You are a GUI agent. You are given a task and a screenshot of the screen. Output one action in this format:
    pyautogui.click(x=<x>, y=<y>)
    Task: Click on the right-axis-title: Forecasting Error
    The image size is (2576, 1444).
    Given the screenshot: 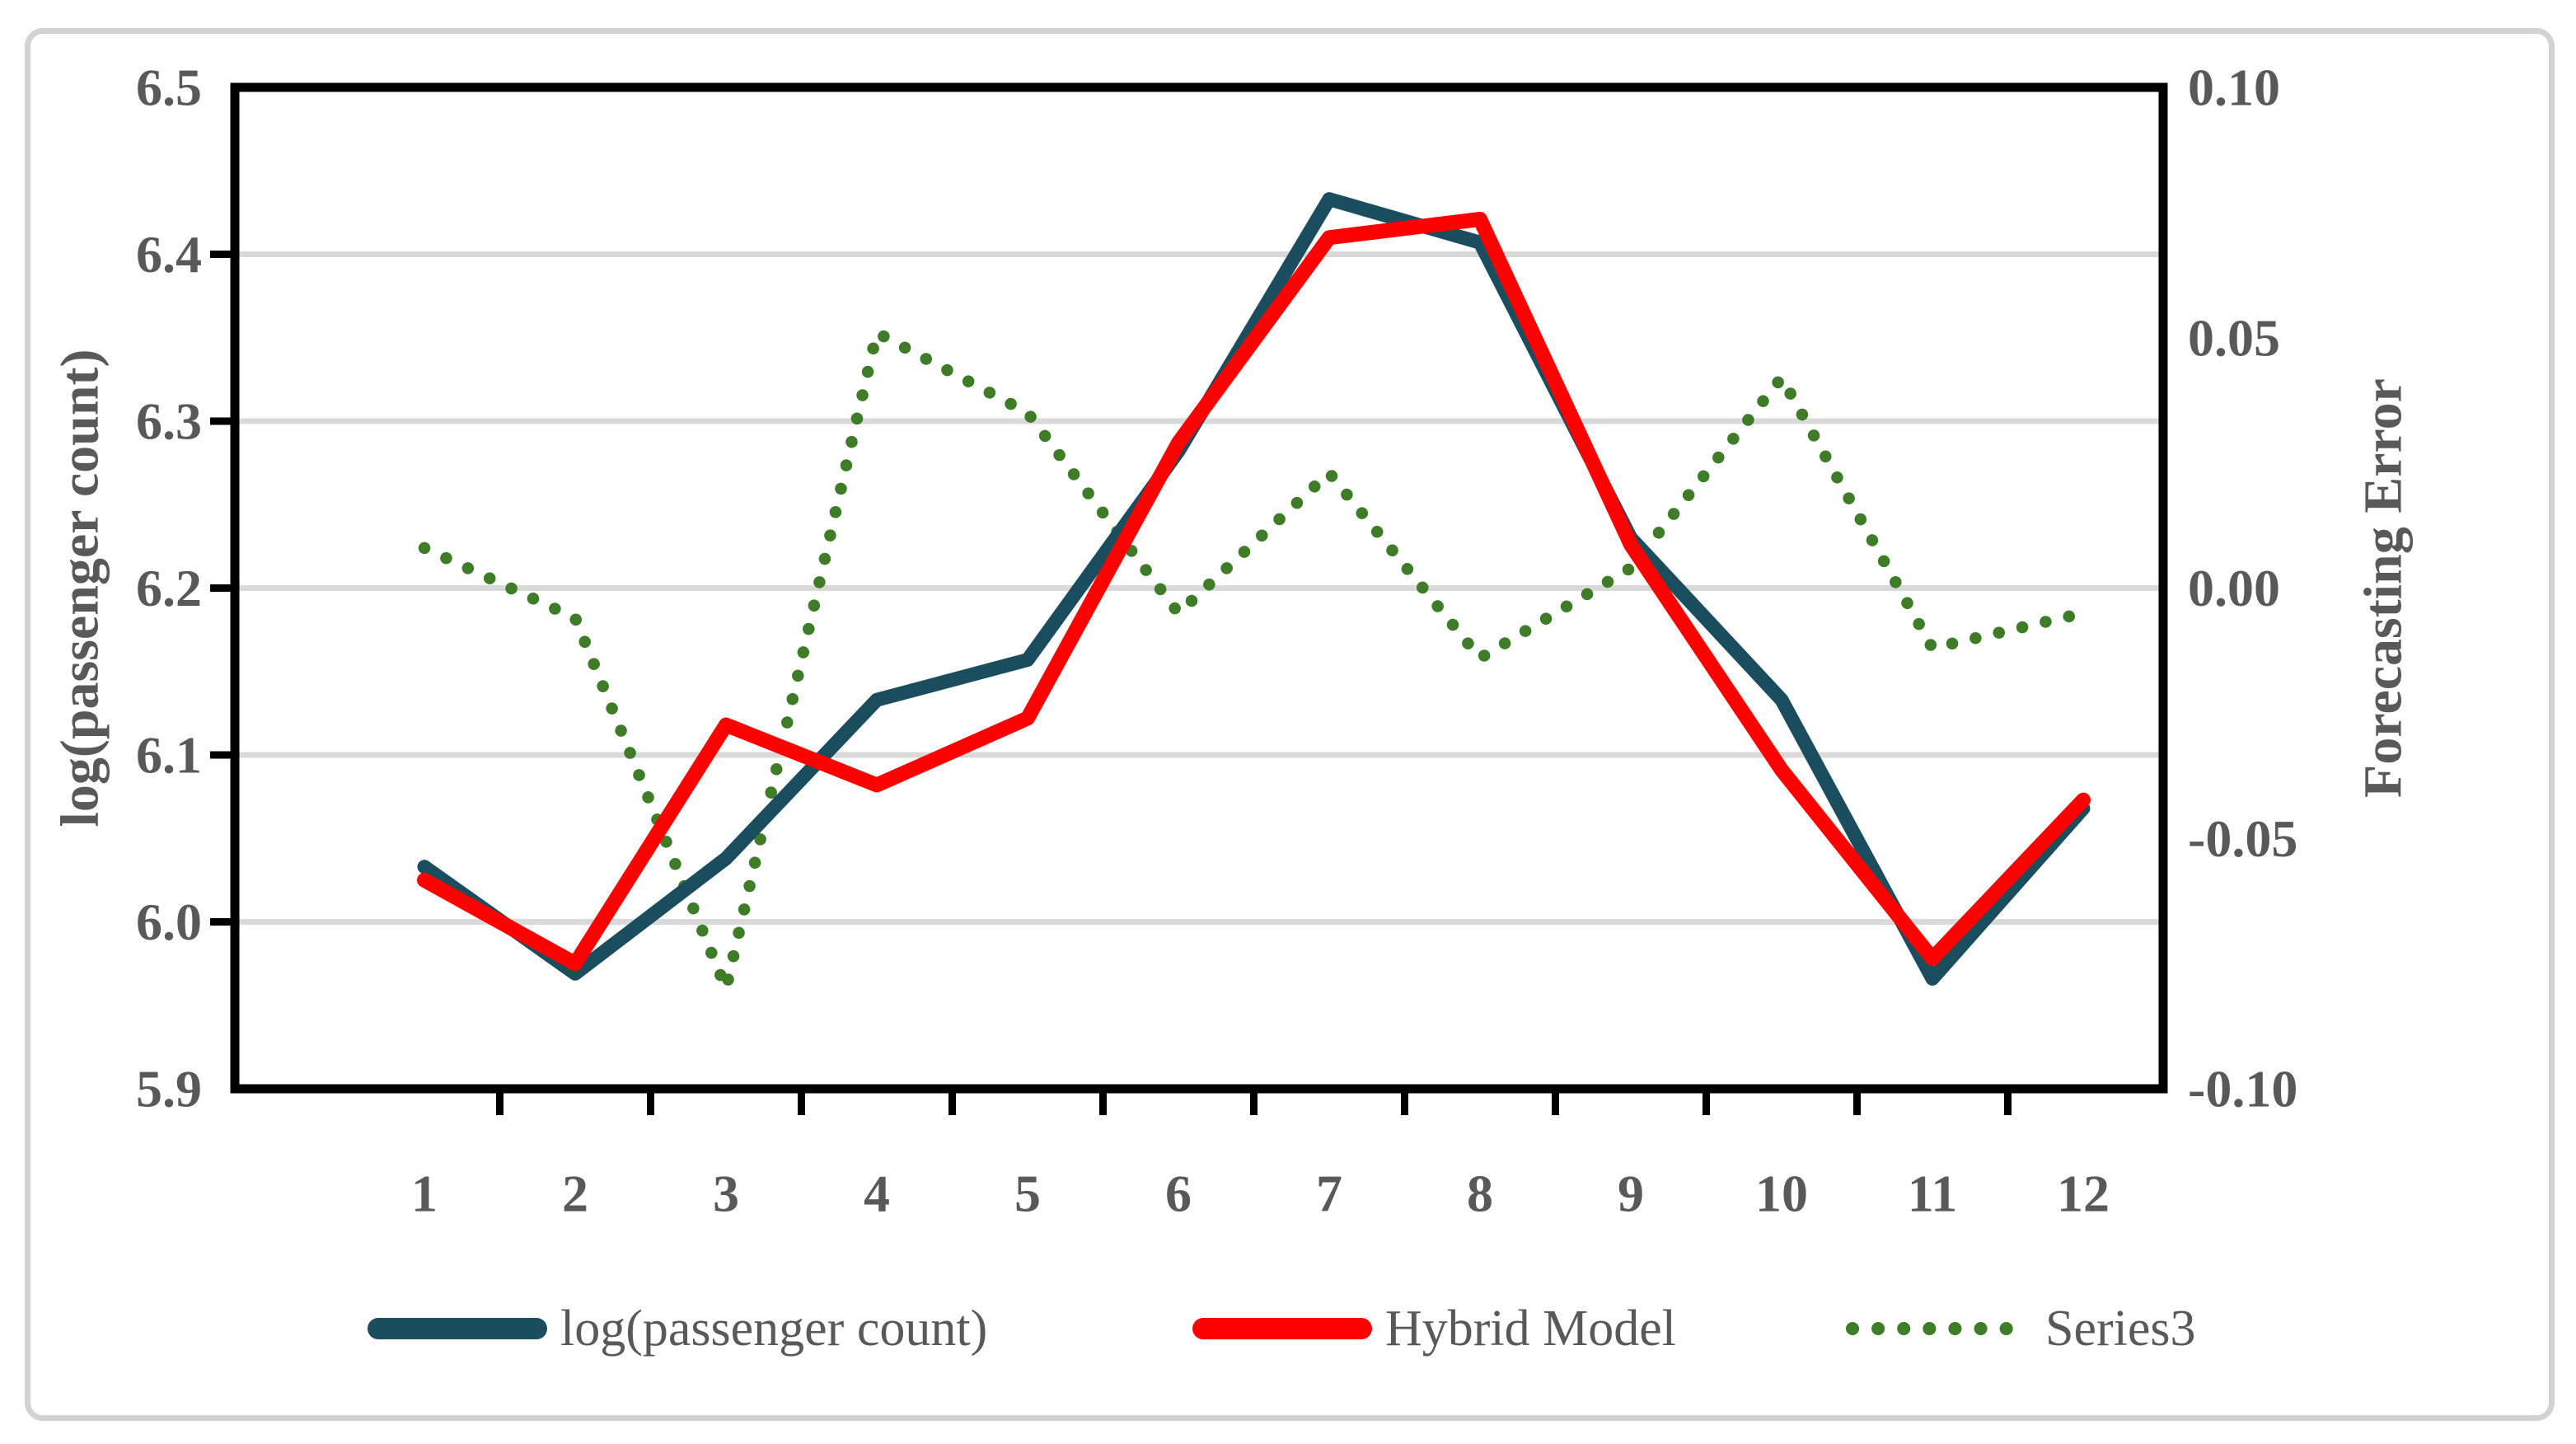 What is the action you would take?
    pyautogui.click(x=2384, y=588)
    